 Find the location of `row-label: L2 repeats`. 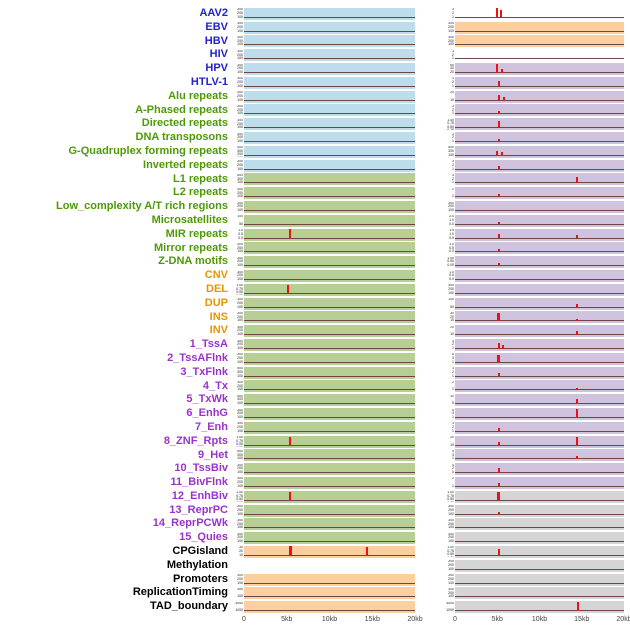

row-label: L2 repeats is located at coordinates (200, 192).